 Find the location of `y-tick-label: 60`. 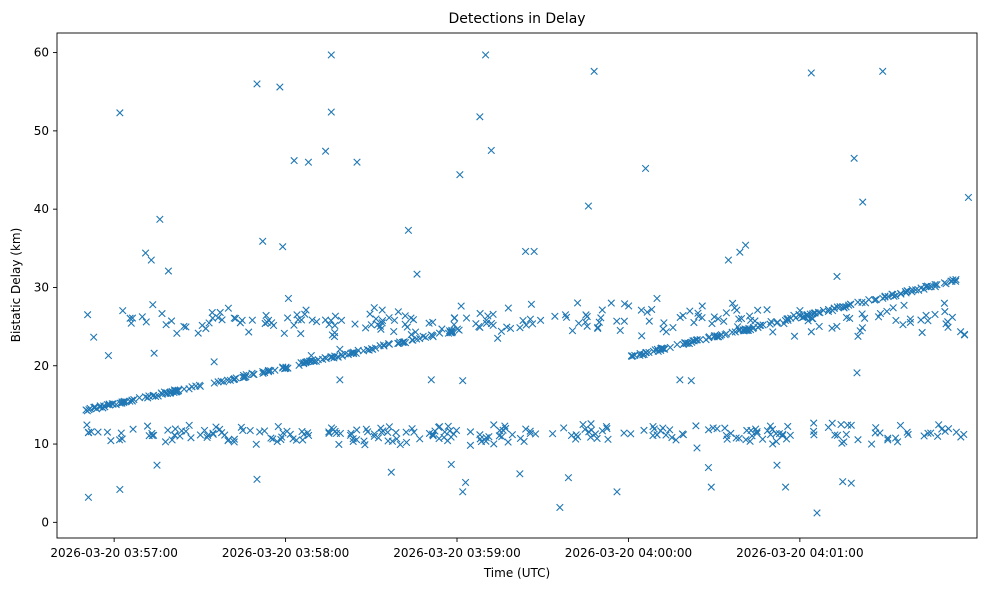

y-tick-label: 60 is located at coordinates (41, 53).